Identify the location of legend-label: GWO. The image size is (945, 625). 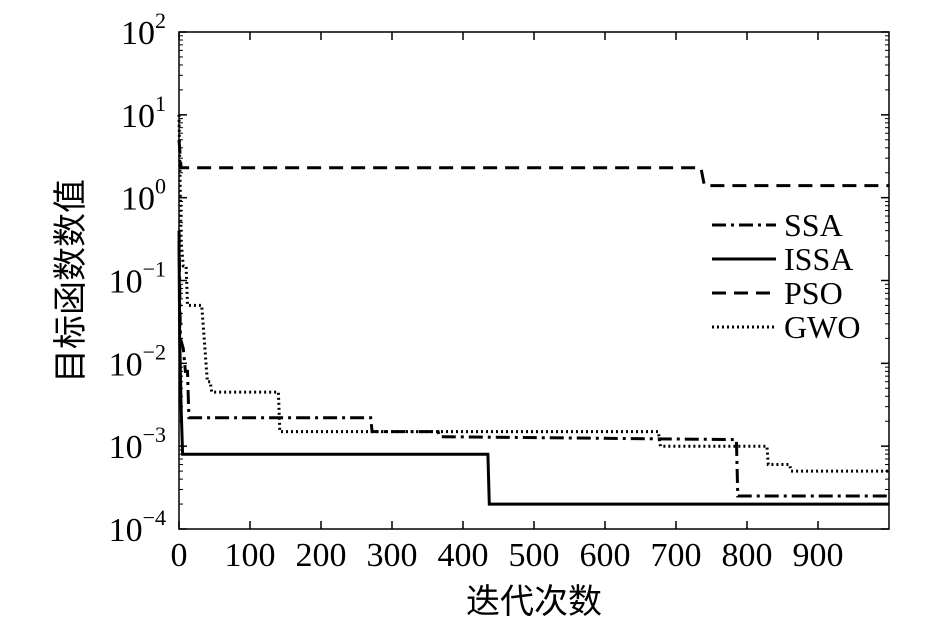
(822, 327).